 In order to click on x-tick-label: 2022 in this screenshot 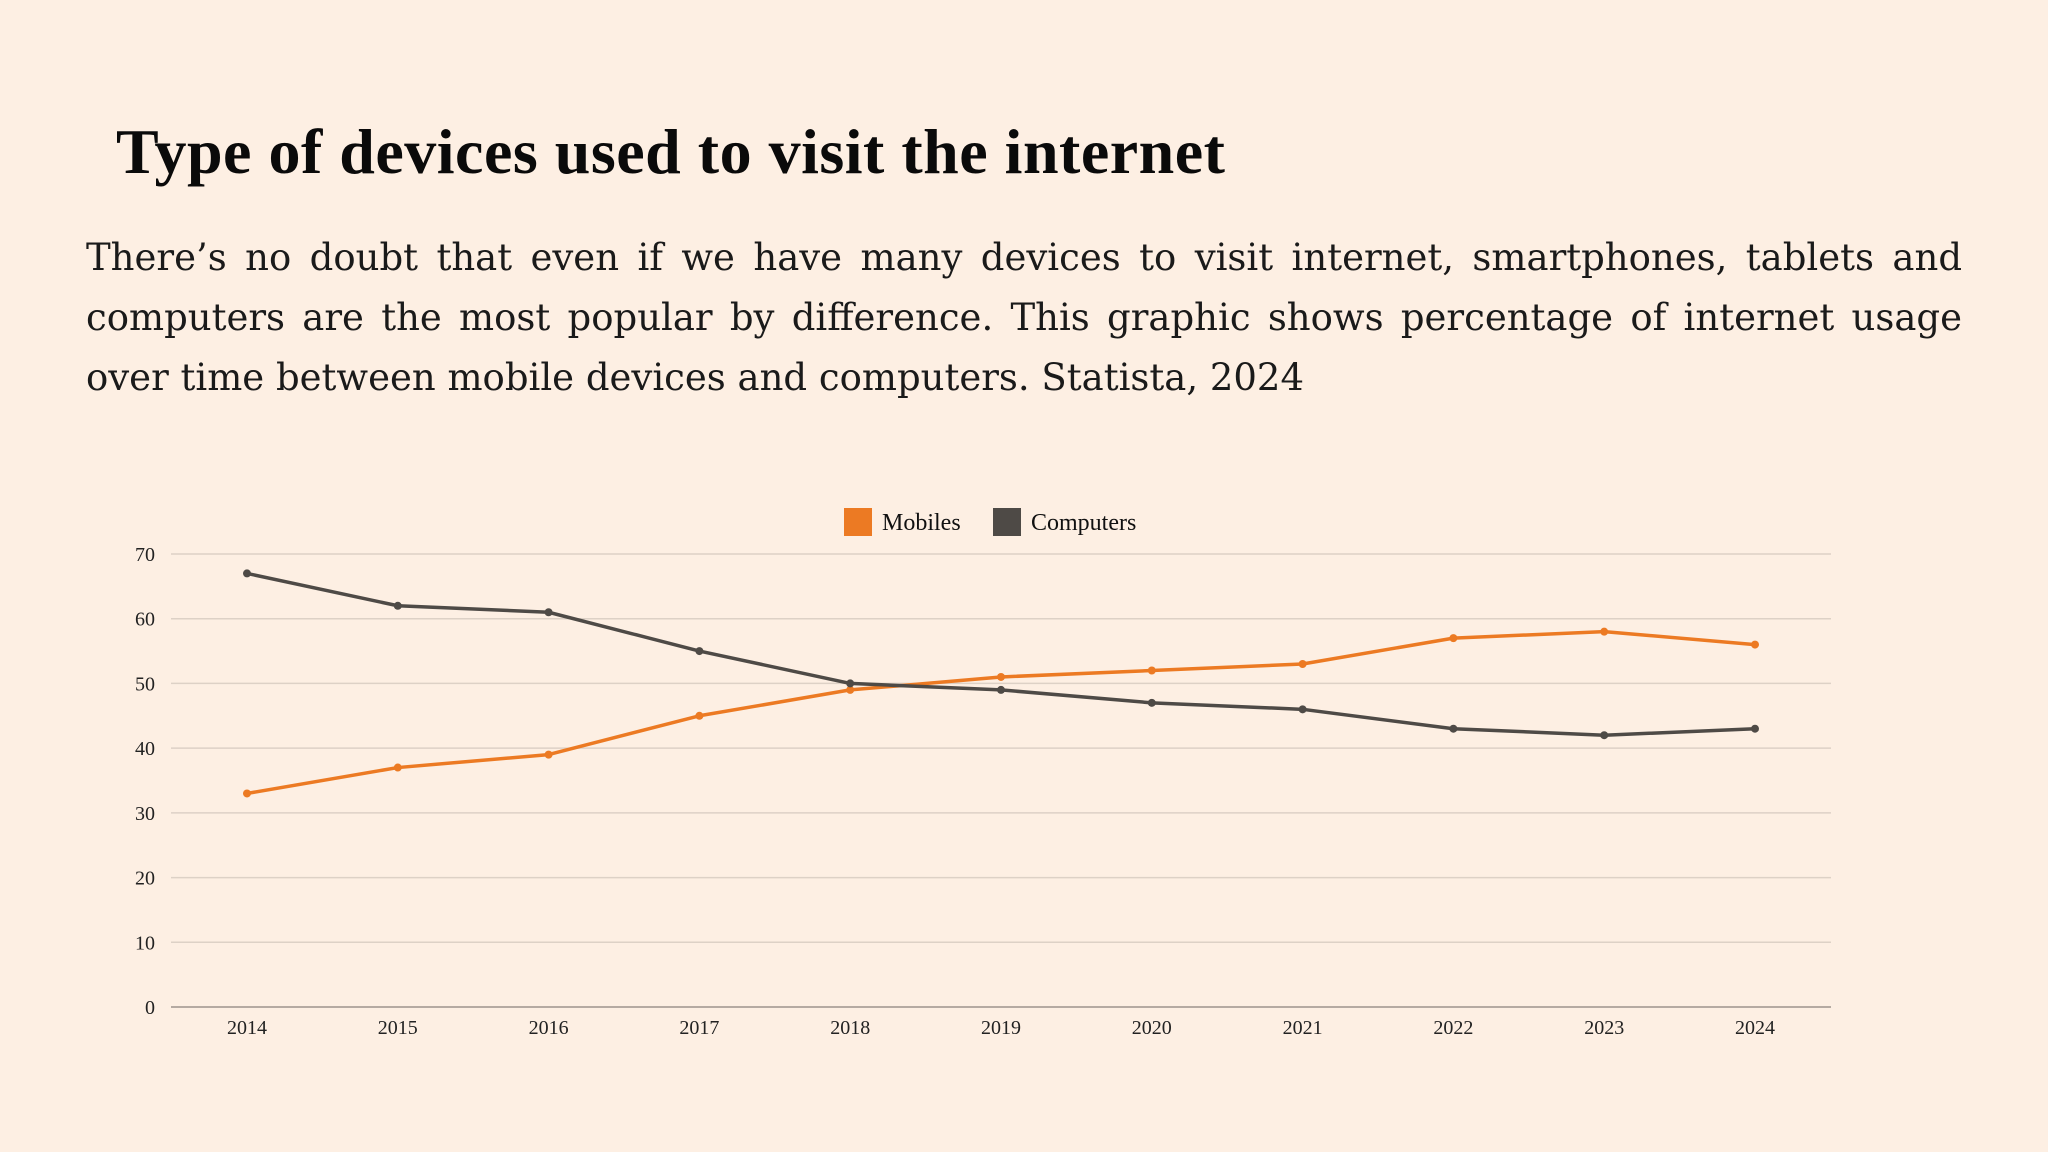, I will do `click(1453, 1028)`.